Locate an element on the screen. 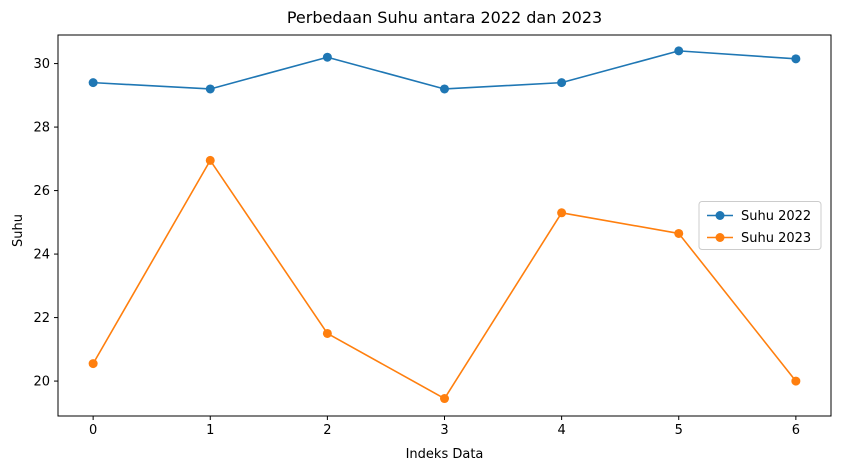 The width and height of the screenshot is (841, 470). y-tick-label: 24 is located at coordinates (41, 255).